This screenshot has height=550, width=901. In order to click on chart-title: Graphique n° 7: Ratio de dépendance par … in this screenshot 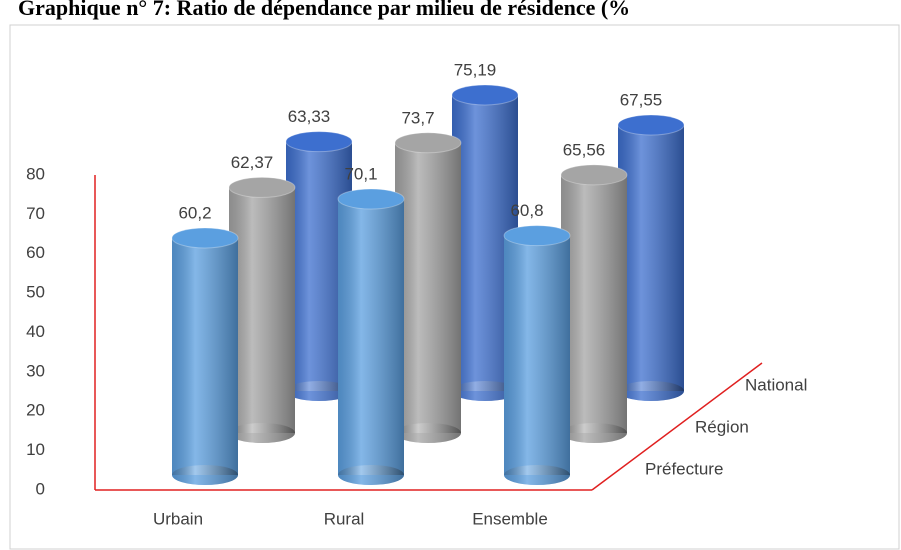, I will do `click(324, 10)`.